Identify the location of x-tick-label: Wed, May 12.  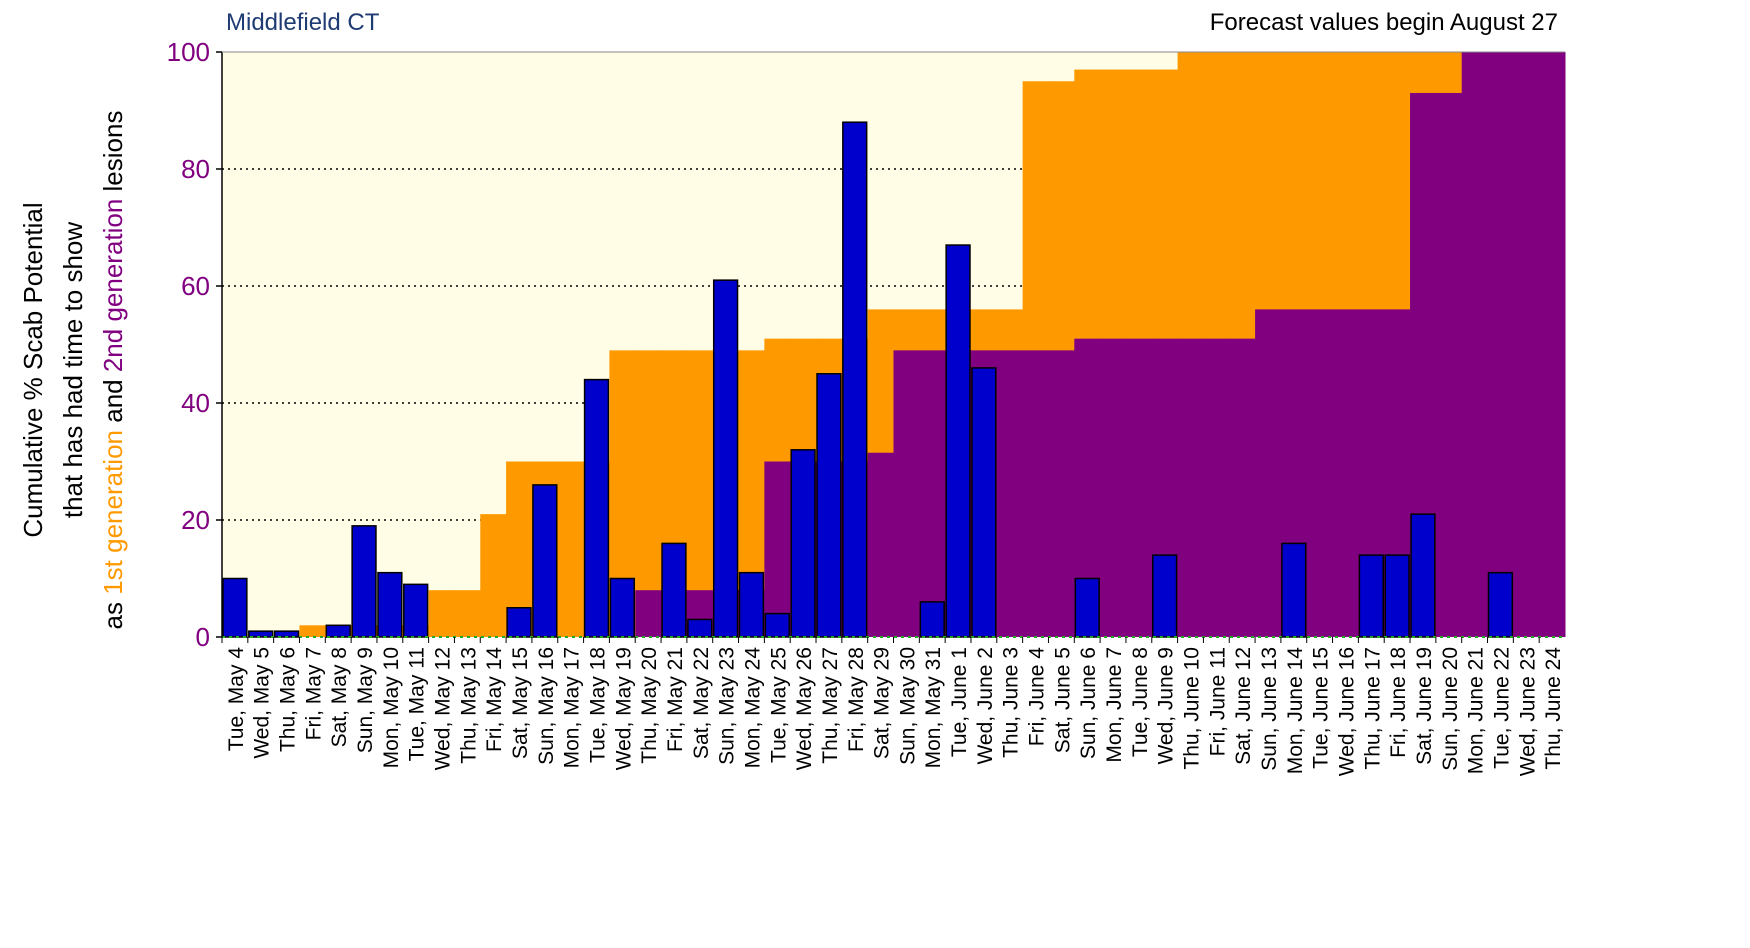
(443, 708).